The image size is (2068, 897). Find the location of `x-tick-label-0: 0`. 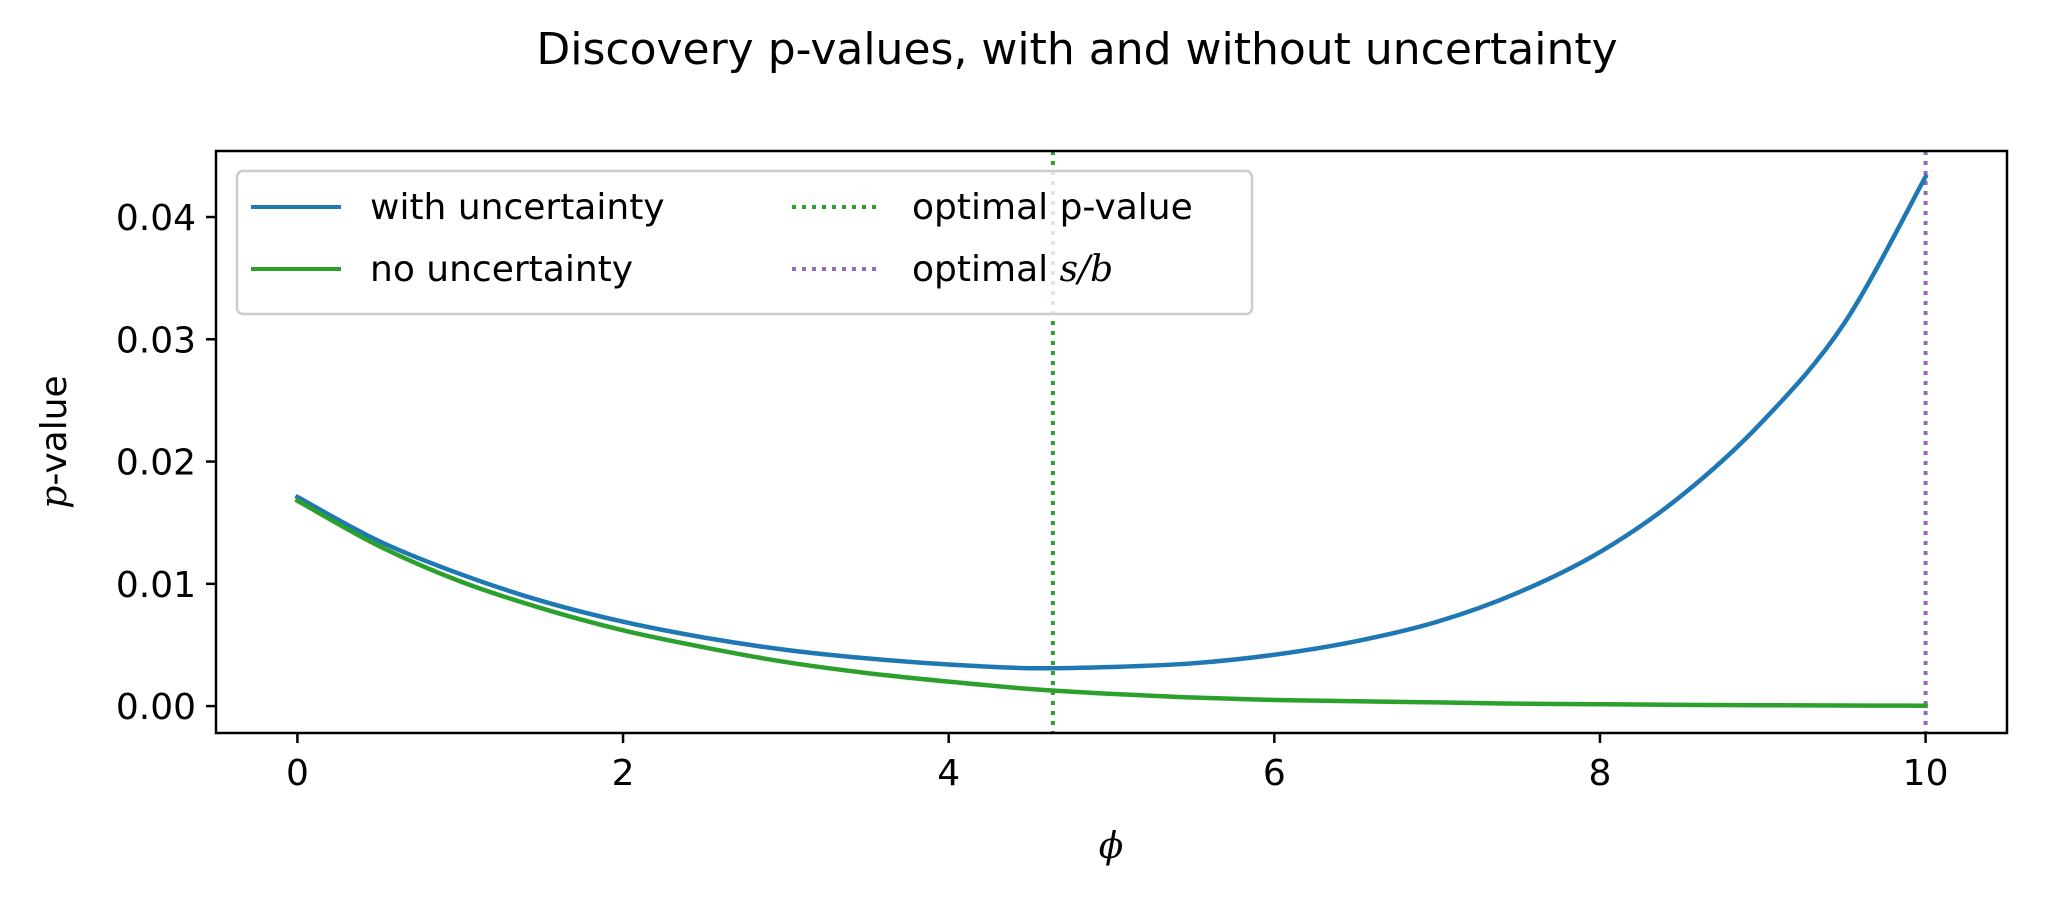

x-tick-label-0: 0 is located at coordinates (297, 773).